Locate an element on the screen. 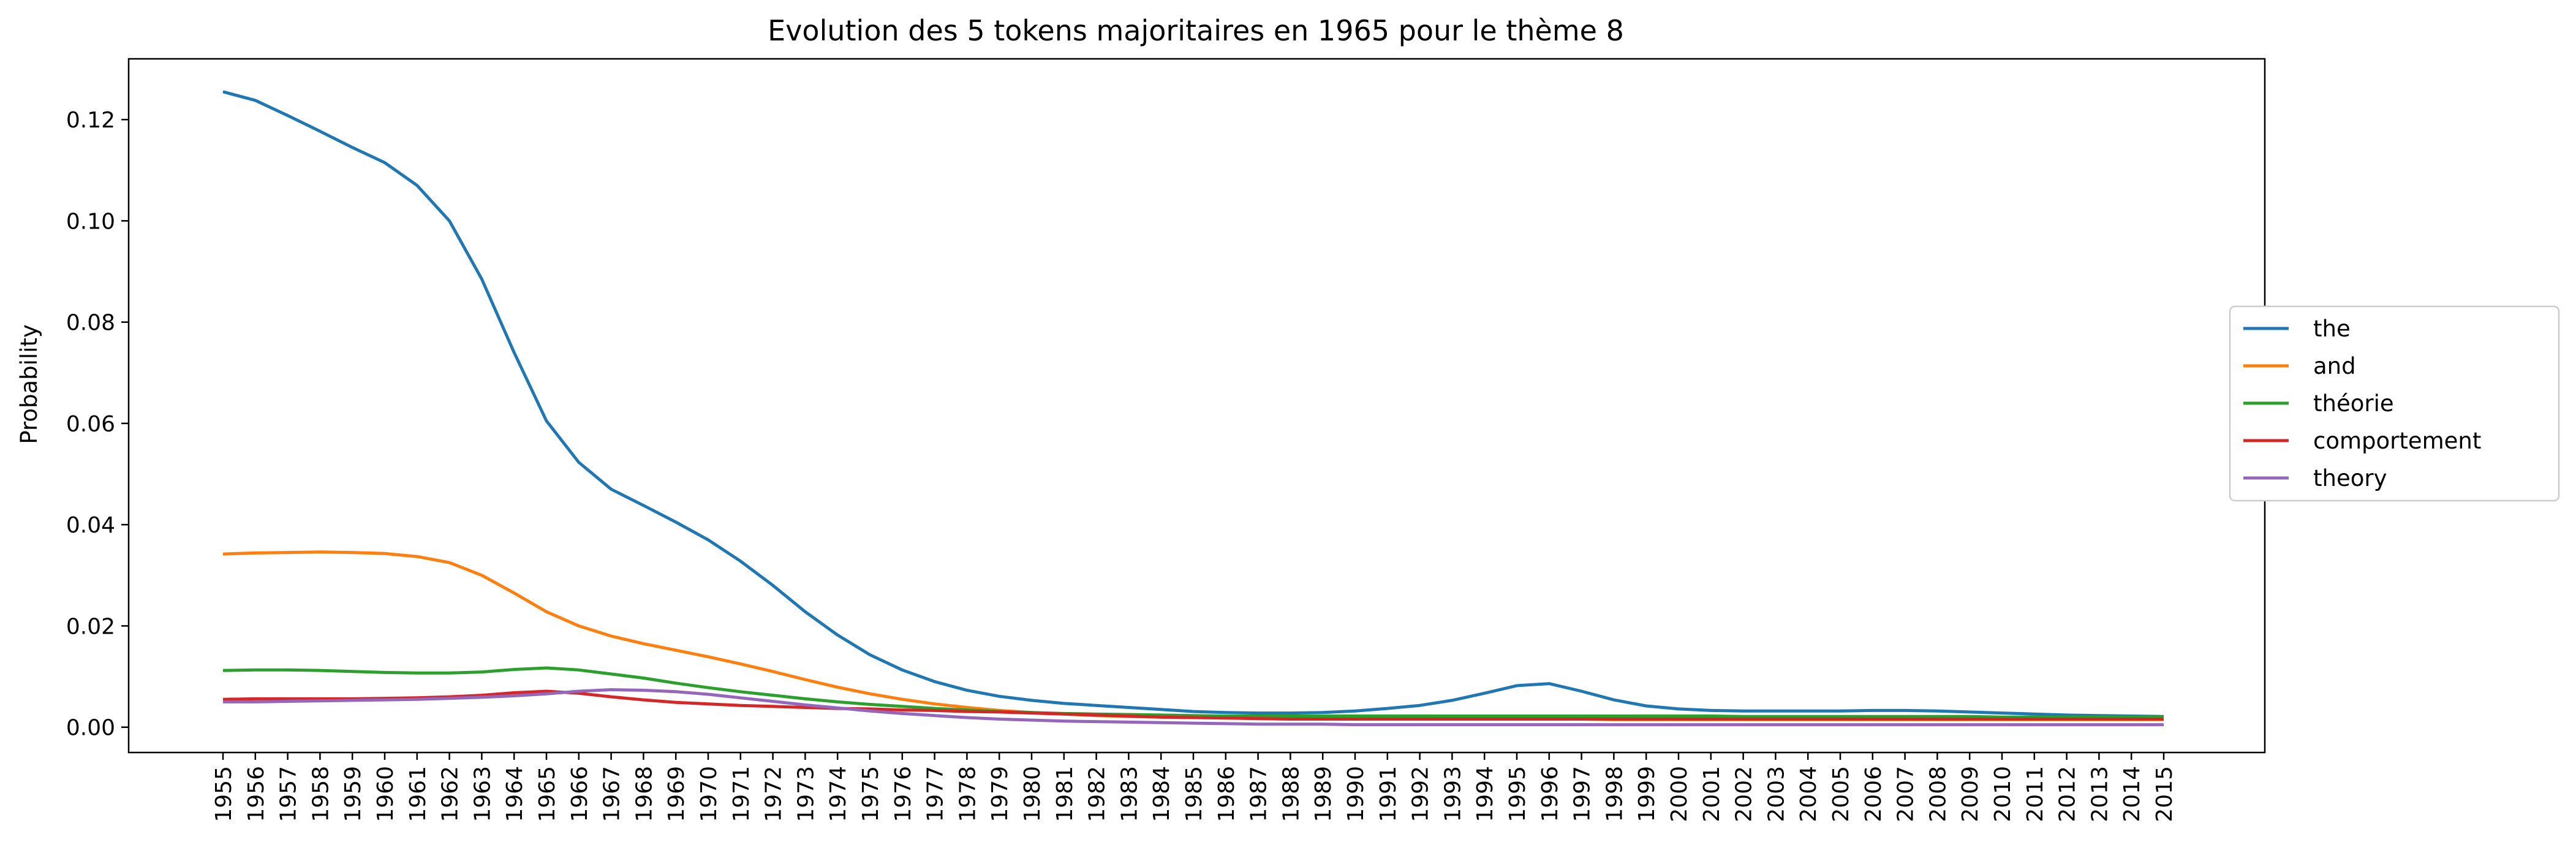 This screenshot has height=853, width=2576. x-tick-label: 2011 is located at coordinates (2035, 794).